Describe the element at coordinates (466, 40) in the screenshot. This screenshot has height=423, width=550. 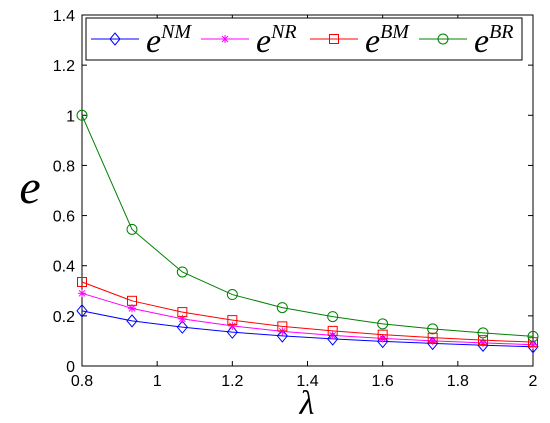
I see `legend-entry: eBR` at that location.